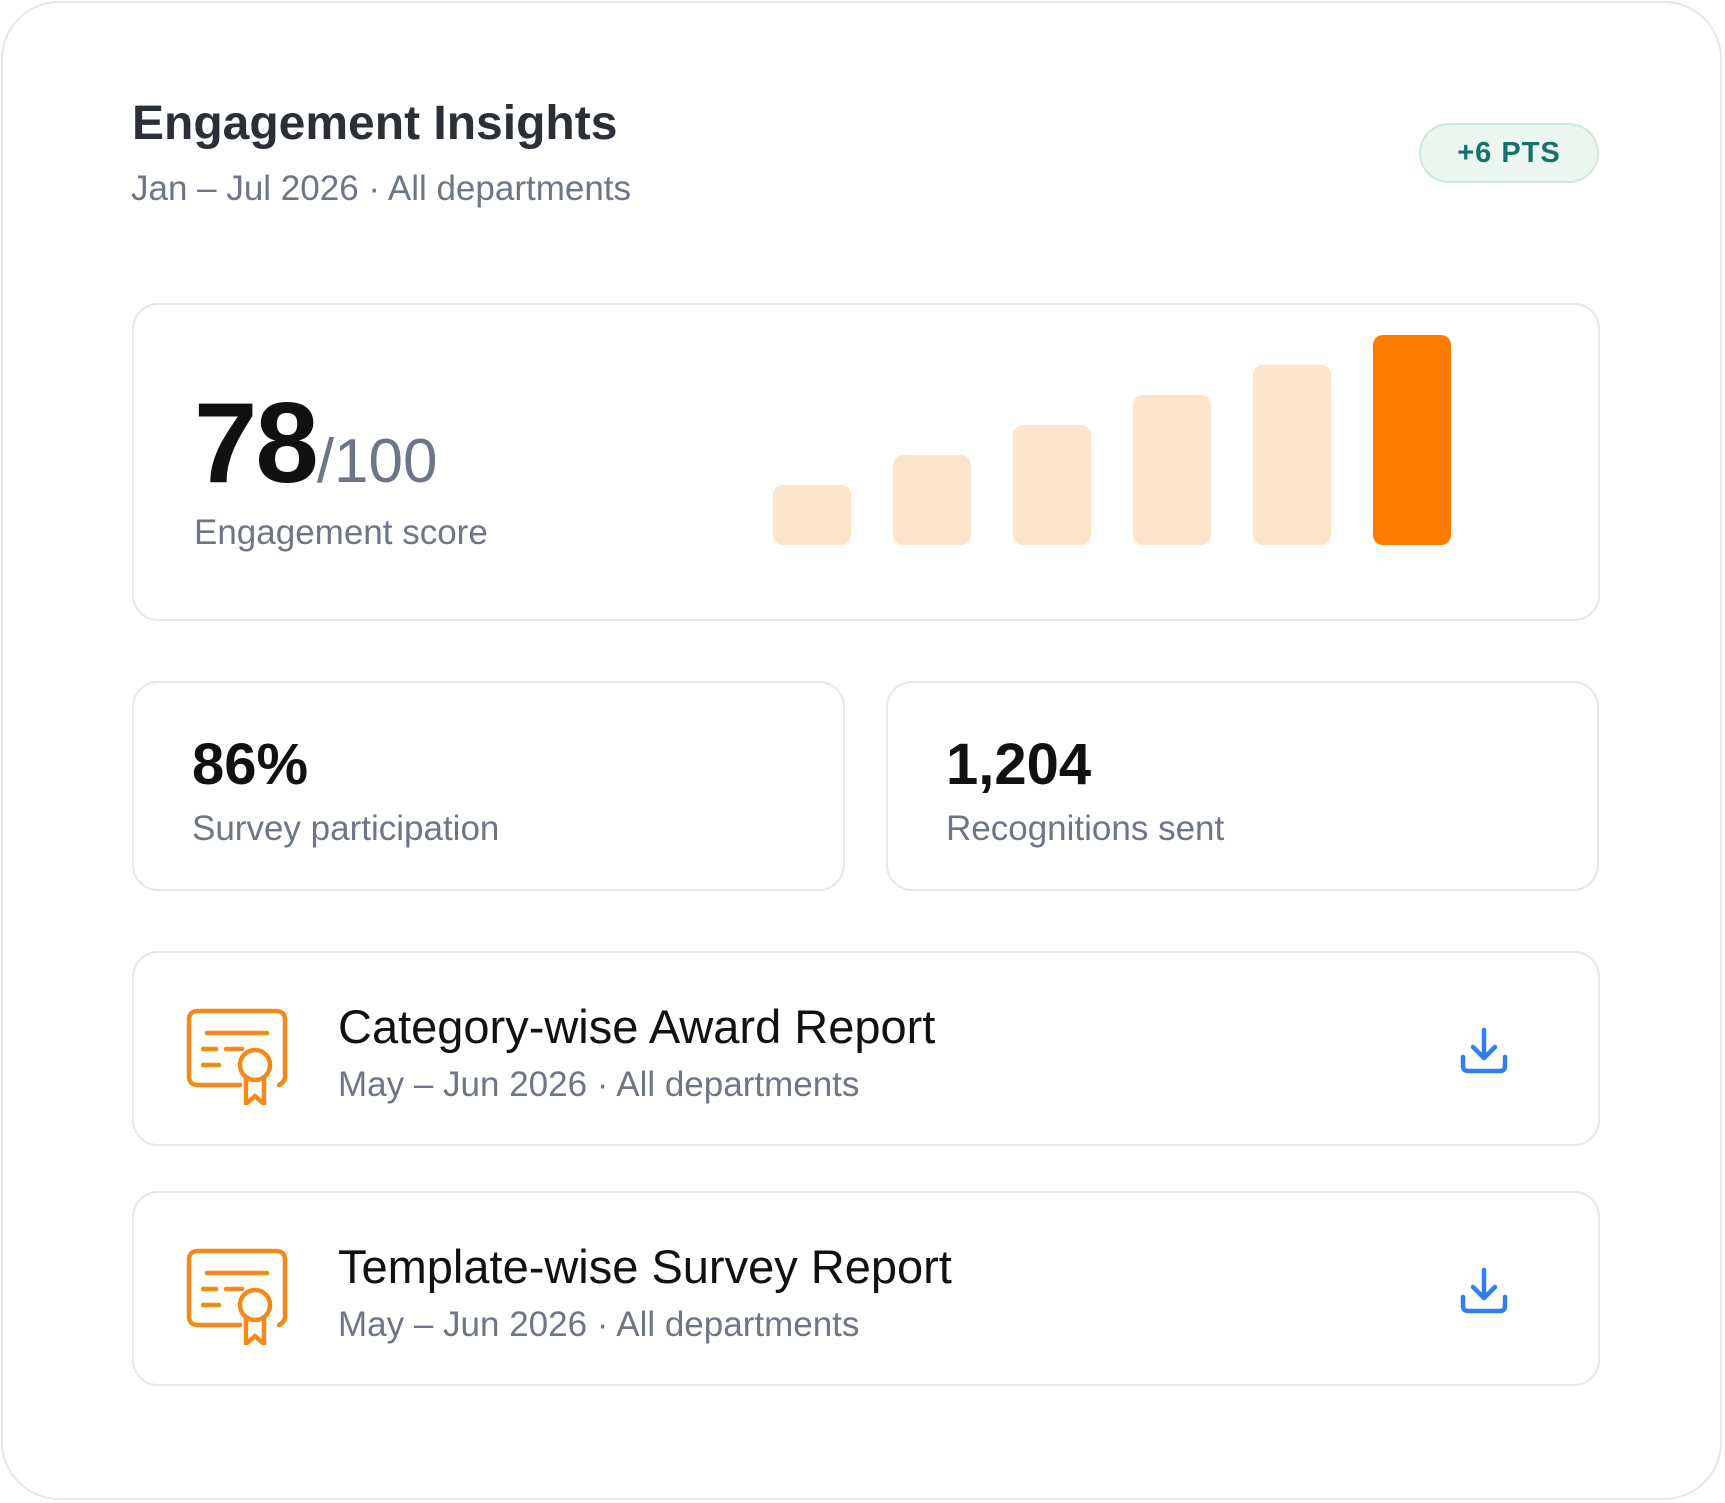  Describe the element at coordinates (1085, 828) in the screenshot. I see `stat-label: Recognitions sent` at that location.